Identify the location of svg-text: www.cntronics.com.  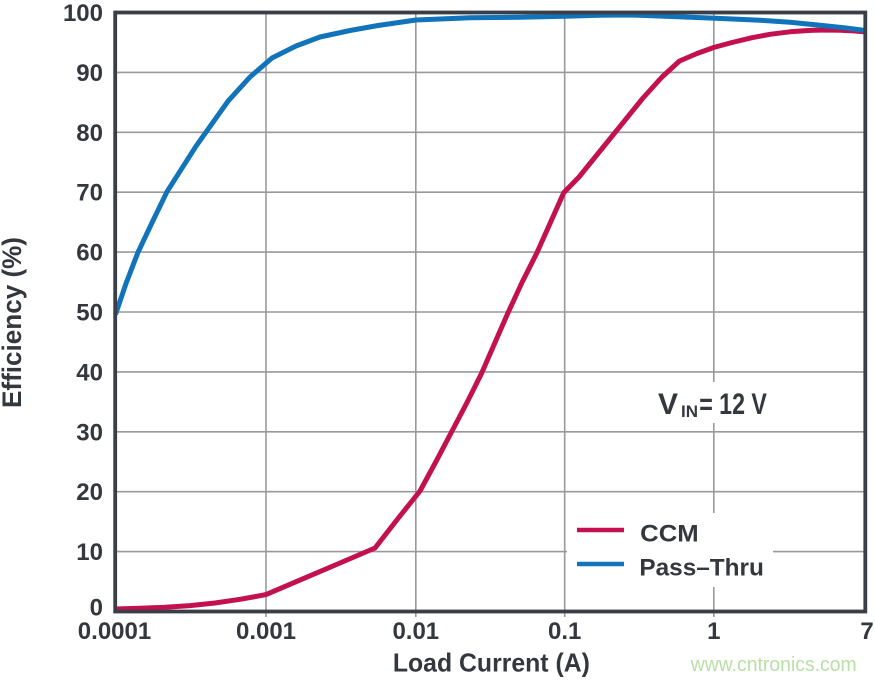
(773, 665).